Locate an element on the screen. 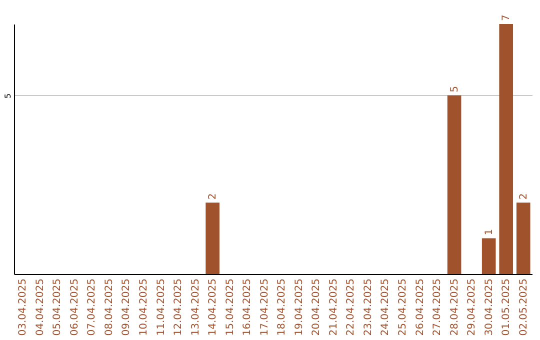 This screenshot has width=540, height=340. x-tick-label: 12.04.2025 is located at coordinates (178, 307).